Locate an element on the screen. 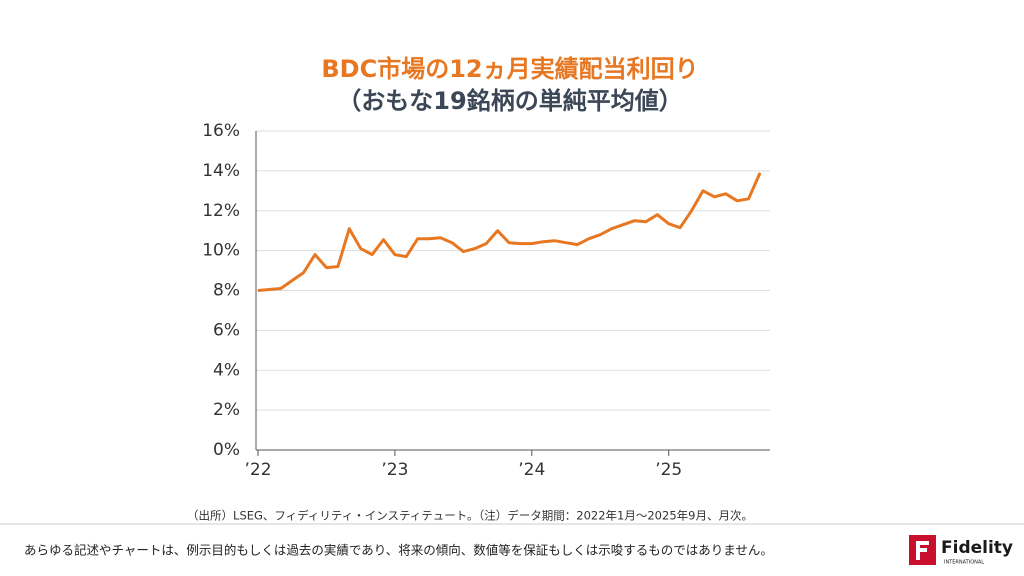 The image size is (1024, 576). y-tick-label: 8% is located at coordinates (226, 291).